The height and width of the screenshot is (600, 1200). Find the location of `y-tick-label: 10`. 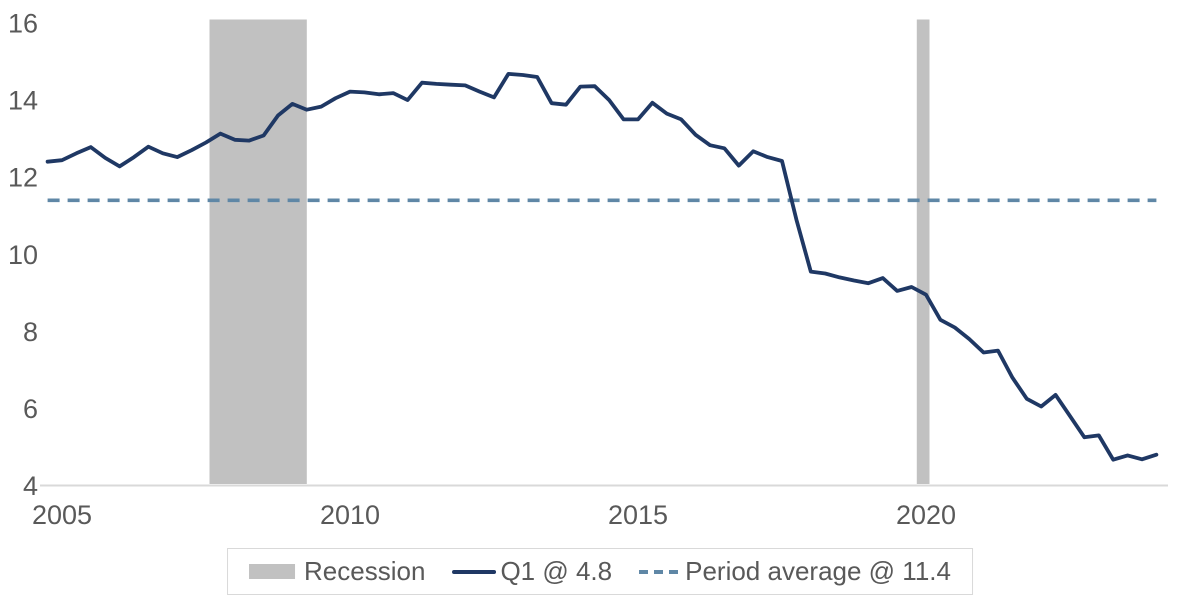

y-tick-label: 10 is located at coordinates (23, 255).